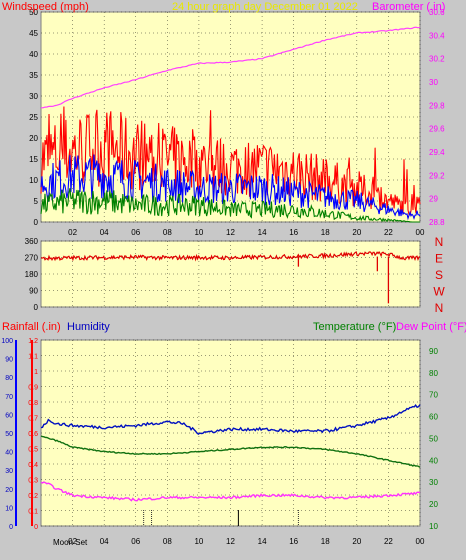 This screenshot has width=466, height=560. Describe the element at coordinates (33, 403) in the screenshot. I see `rainfall-tick-label: 0.8` at that location.